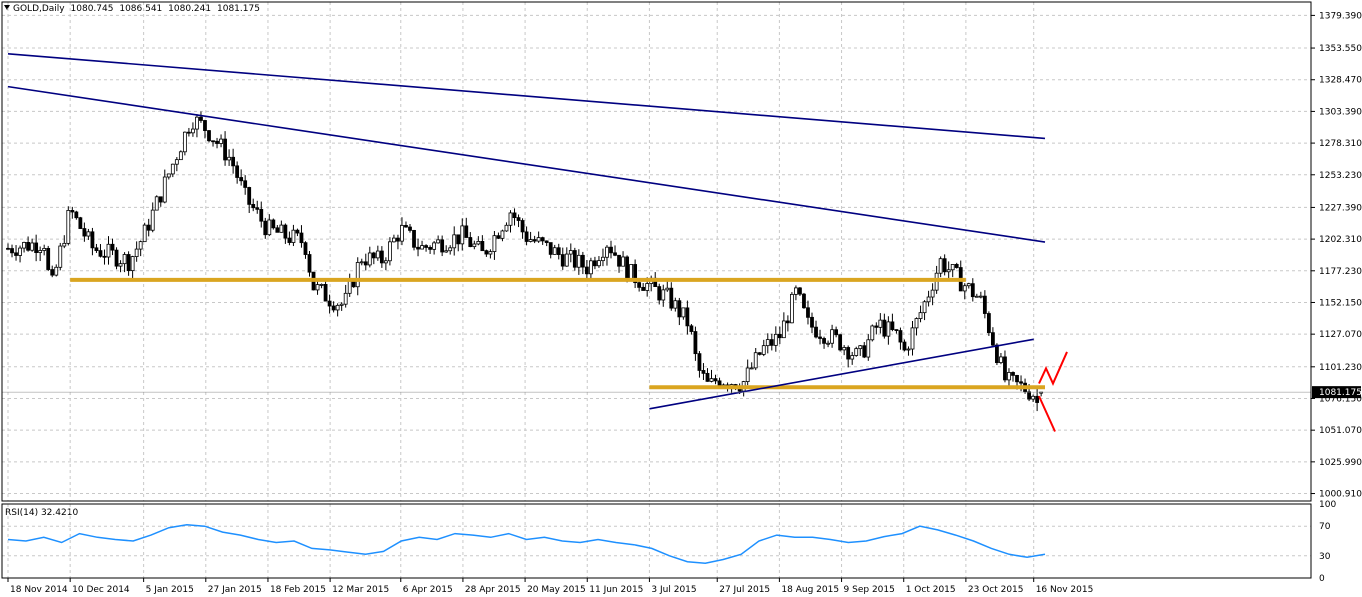 This screenshot has width=1362, height=597. I want to click on price-label: 1127.070, so click(1340, 335).